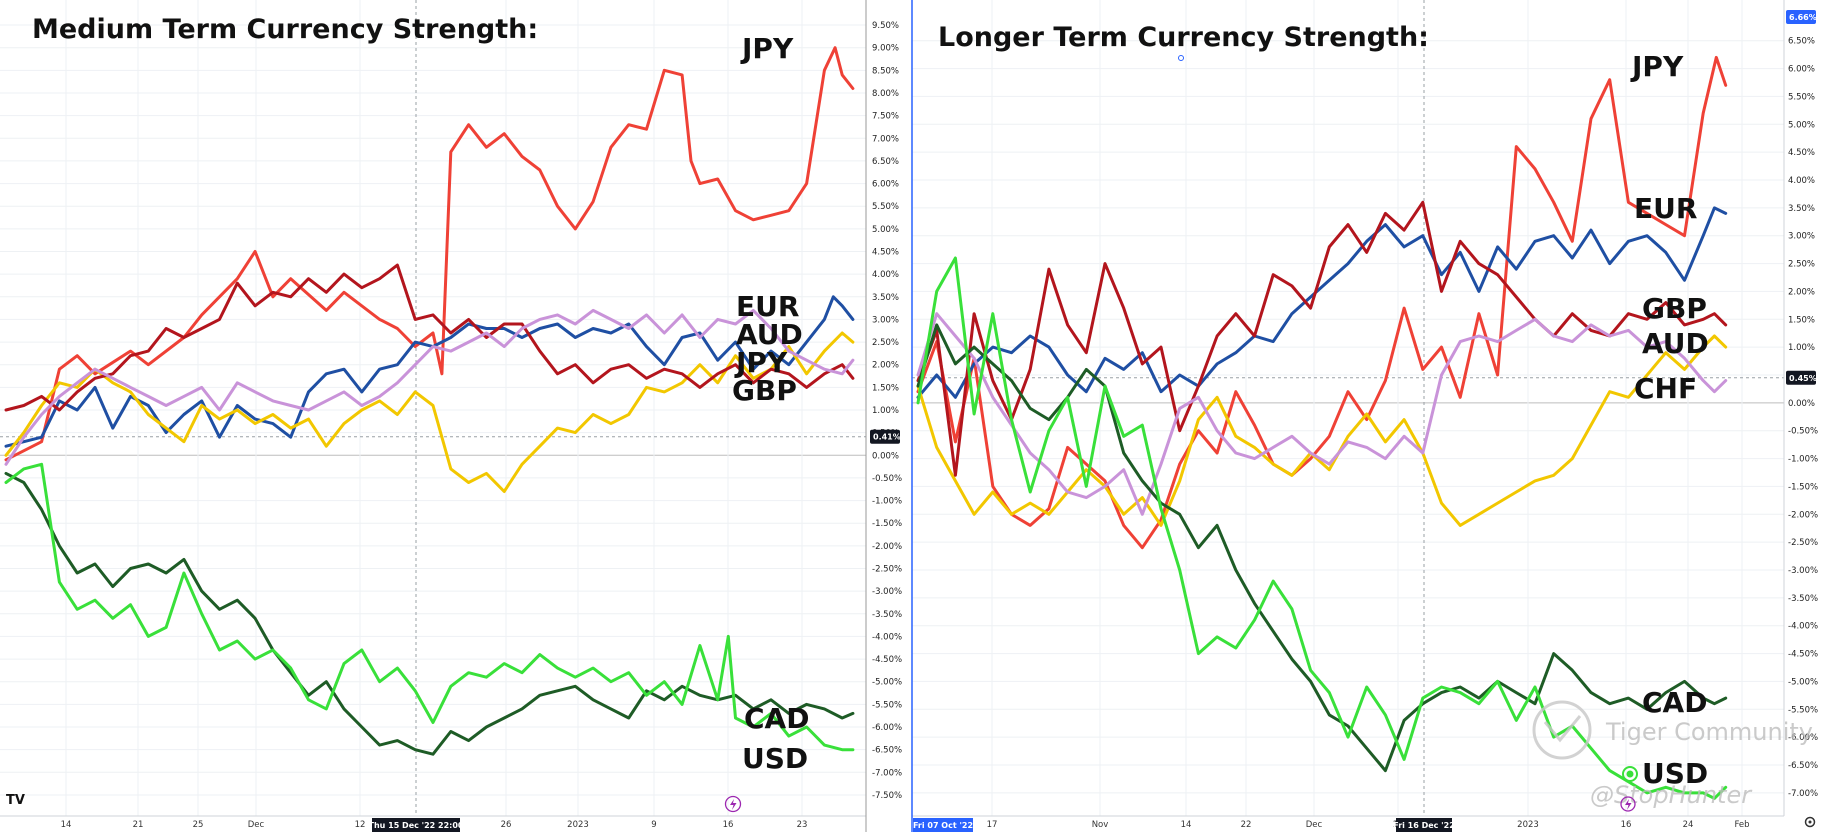  What do you see at coordinates (728, 825) in the screenshot?
I see `left-x-tick-label: 16` at bounding box center [728, 825].